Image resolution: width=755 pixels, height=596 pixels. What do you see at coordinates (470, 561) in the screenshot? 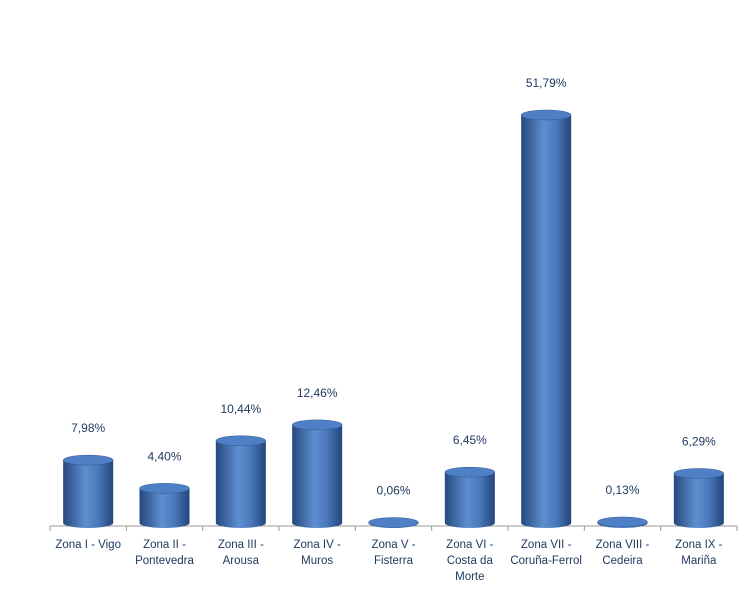
I see `x-tick-label: Zona VI - Costa da Morte` at bounding box center [470, 561].